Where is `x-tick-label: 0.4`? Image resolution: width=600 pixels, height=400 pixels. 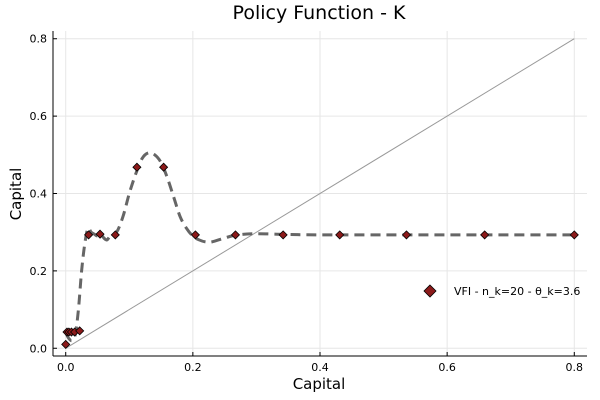
x-tick-label: 0.4 is located at coordinates (320, 367).